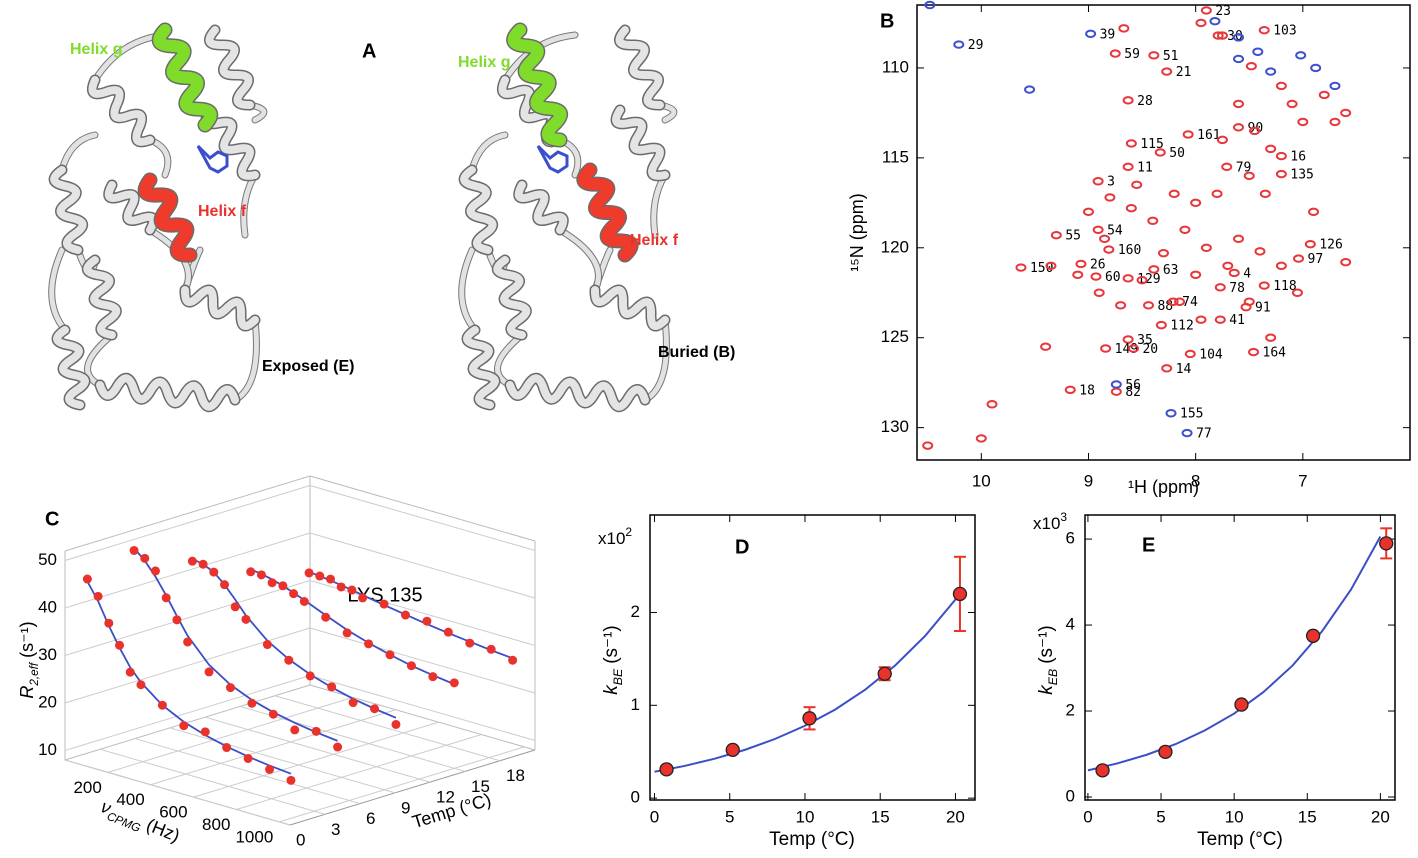  What do you see at coordinates (1063, 517) in the screenshot?
I see `multiplier-exp: 3` at bounding box center [1063, 517].